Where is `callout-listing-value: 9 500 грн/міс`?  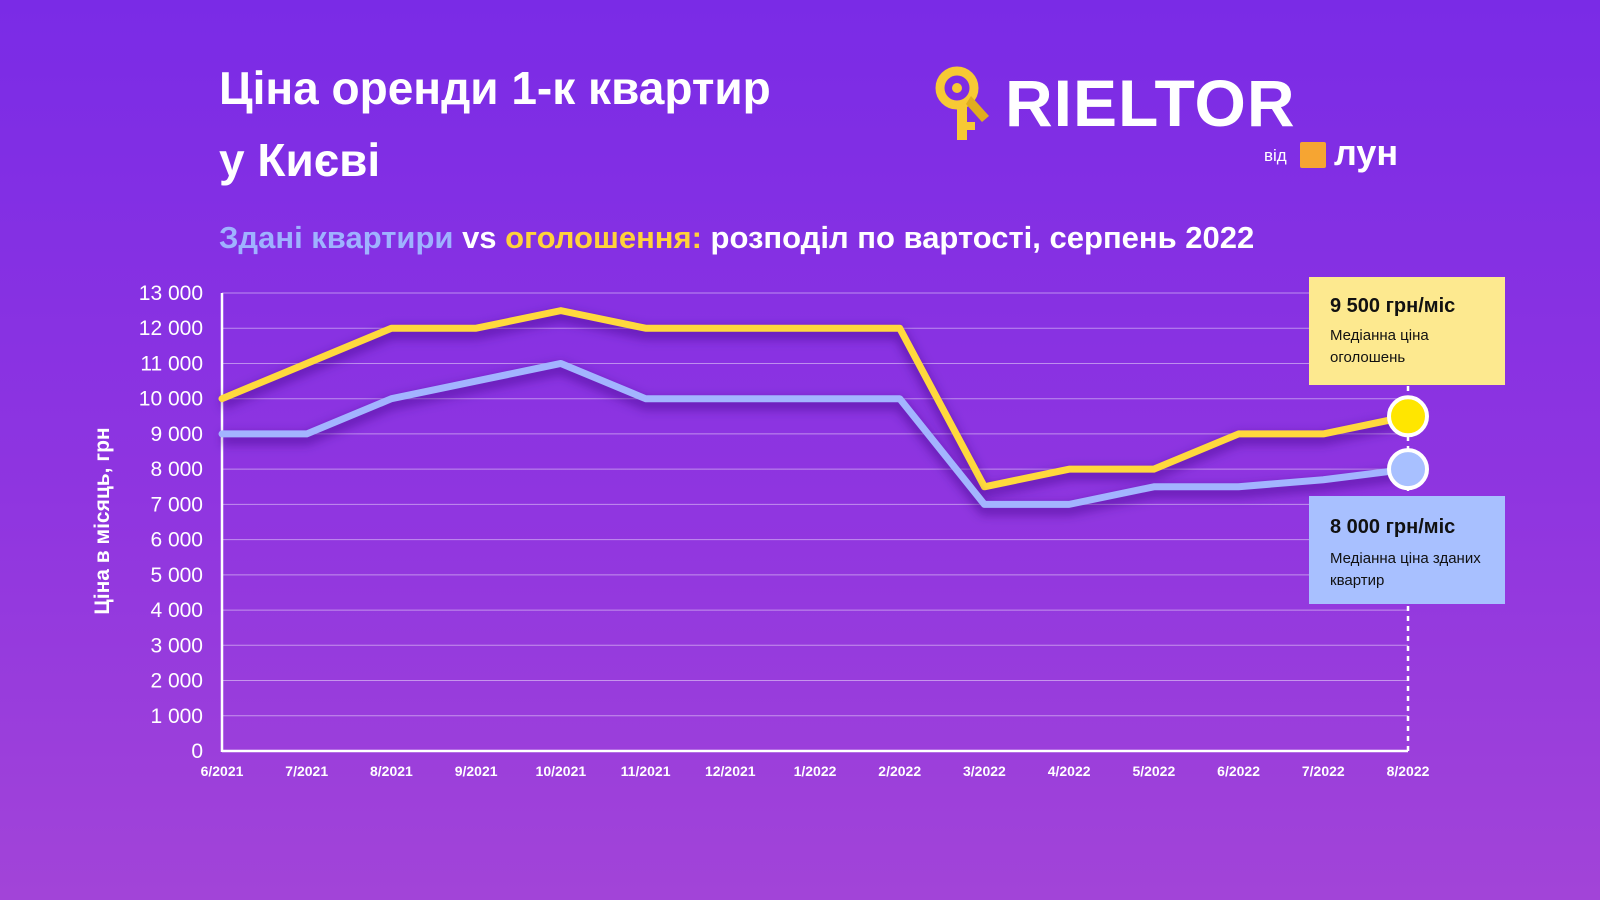
callout-listing-value: 9 500 грн/міс is located at coordinates (1393, 306).